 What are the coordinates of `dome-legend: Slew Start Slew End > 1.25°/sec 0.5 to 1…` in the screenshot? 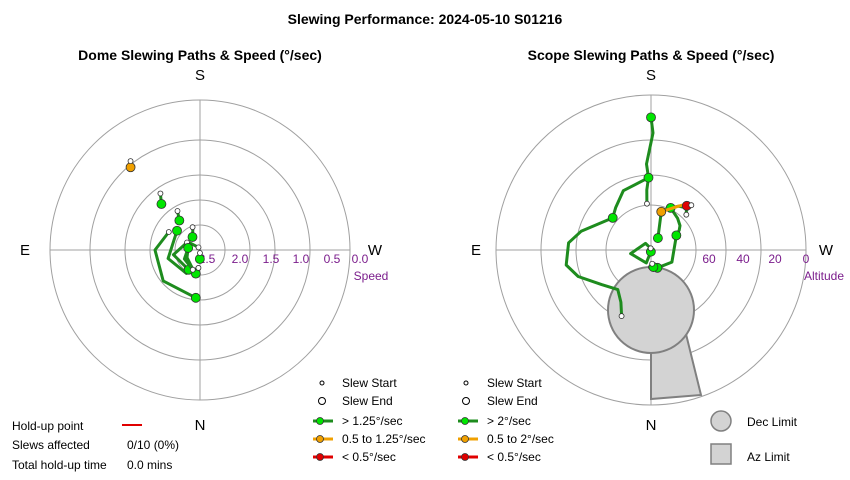 It's located at (369, 420).